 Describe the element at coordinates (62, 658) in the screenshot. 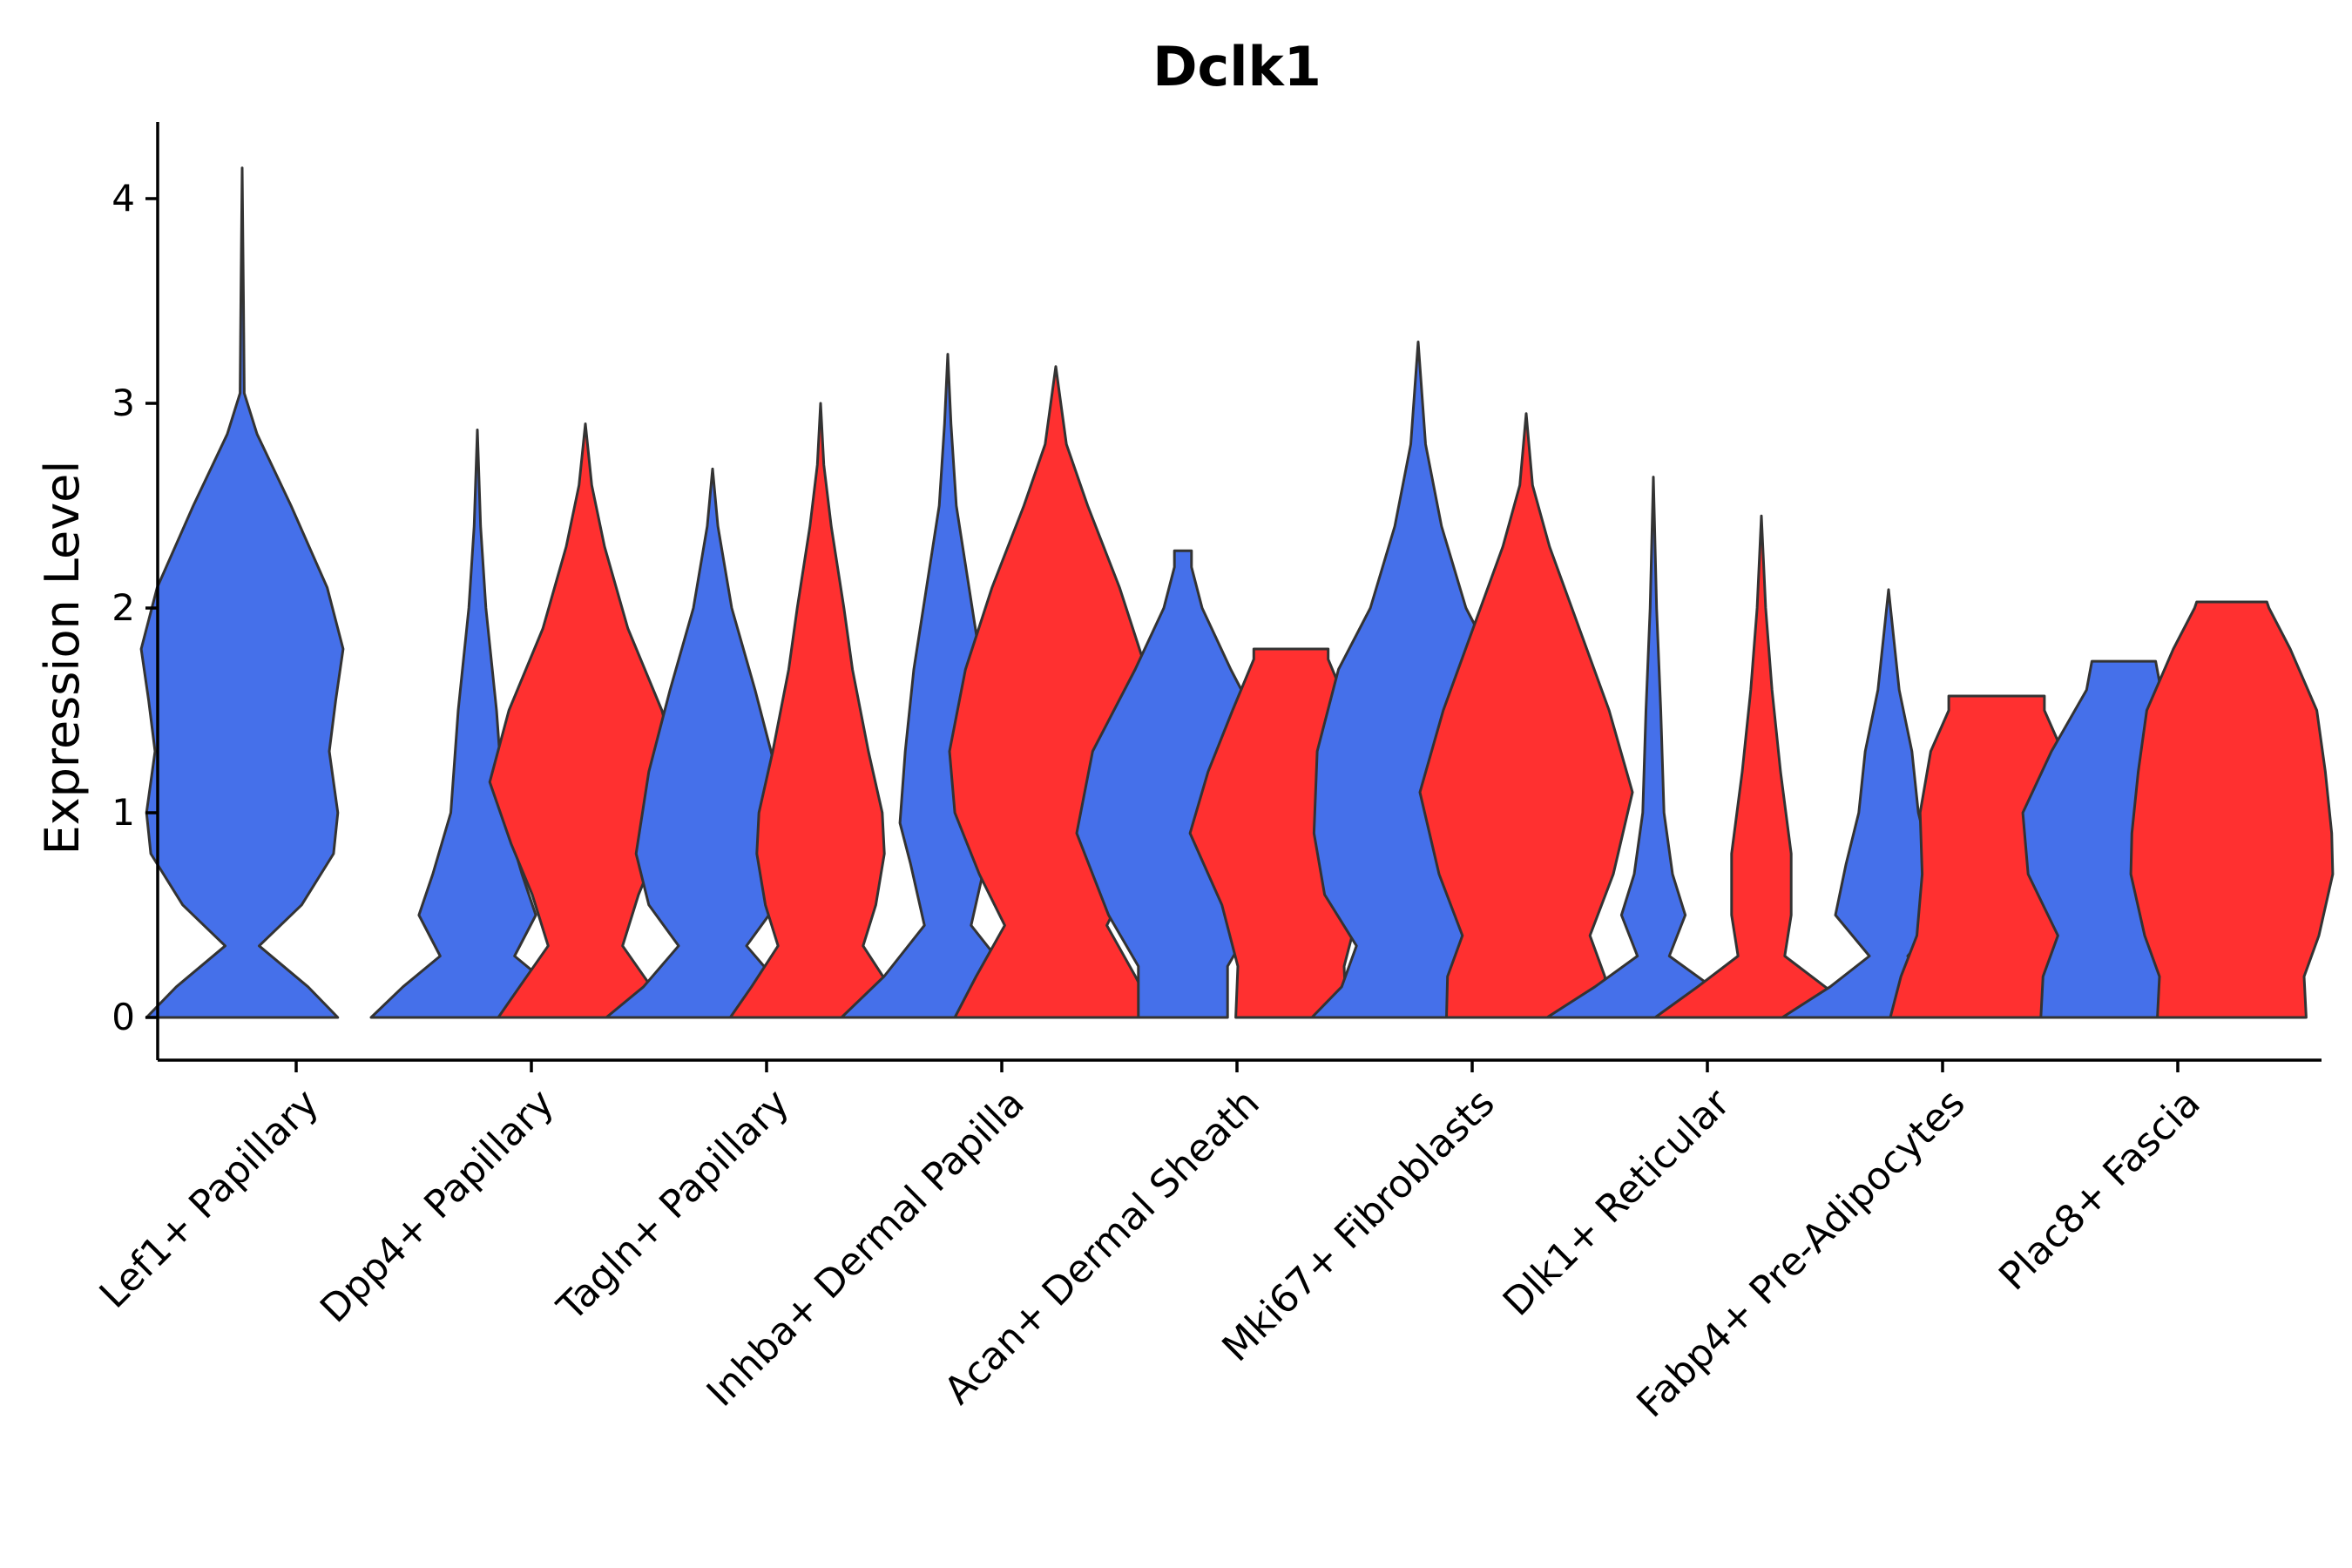

I see `y-axis-label: Expression Level` at that location.